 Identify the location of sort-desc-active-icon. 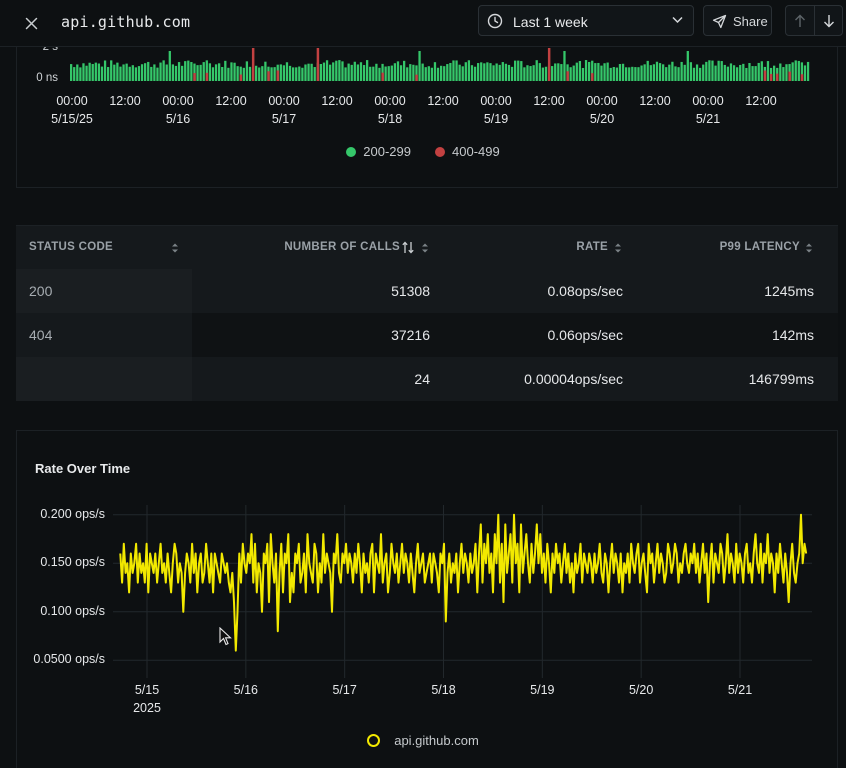
(408, 247).